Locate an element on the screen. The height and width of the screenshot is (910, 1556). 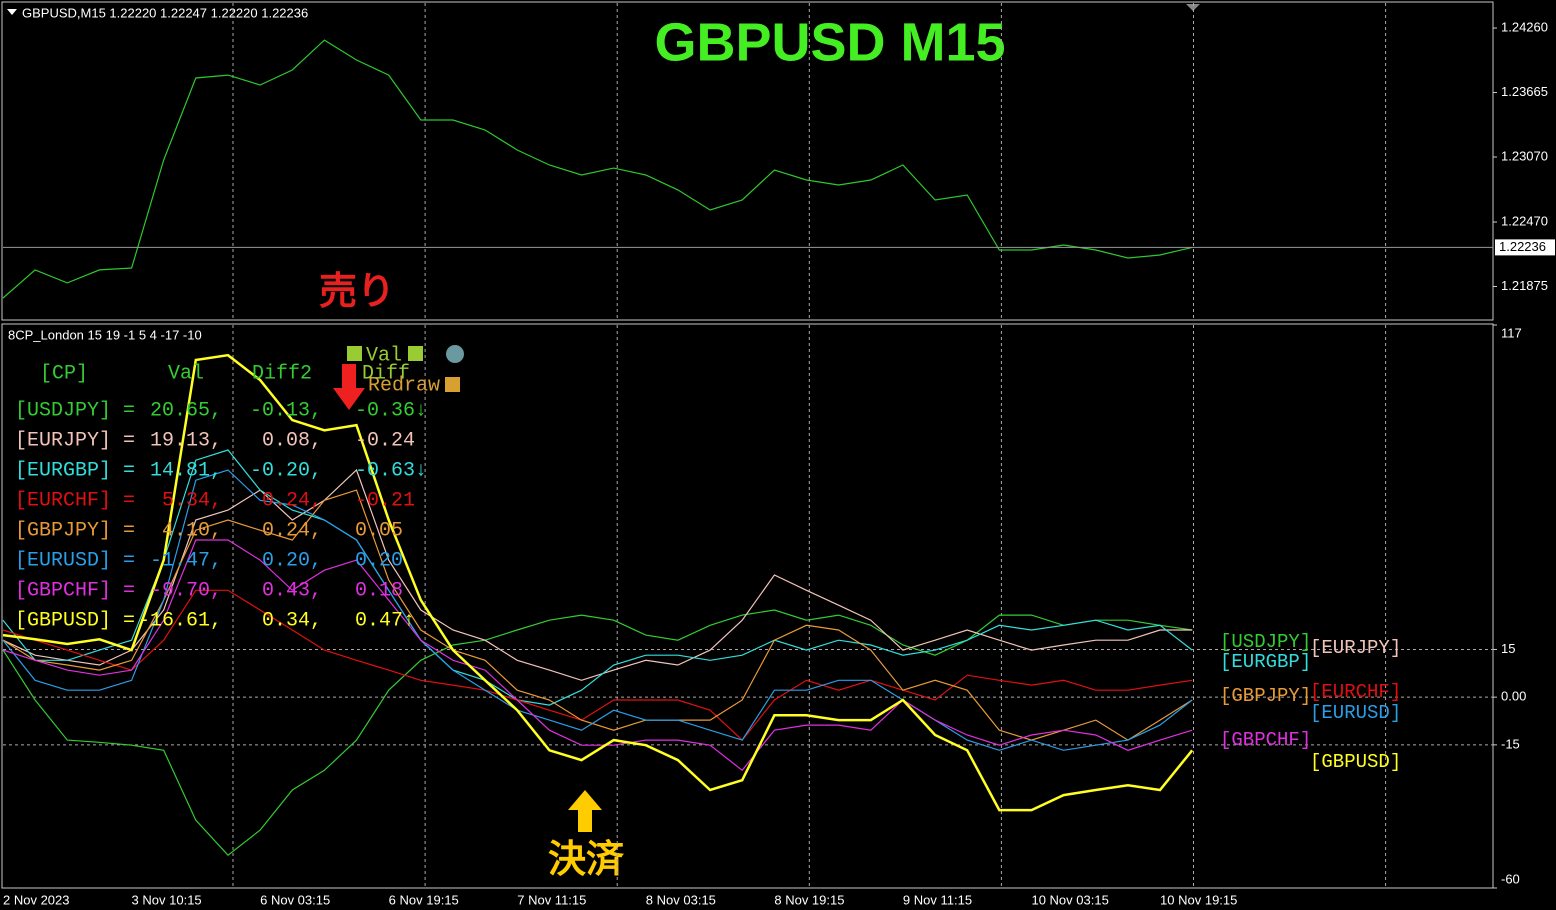
panel-cell: -9.70, is located at coordinates (186, 590).